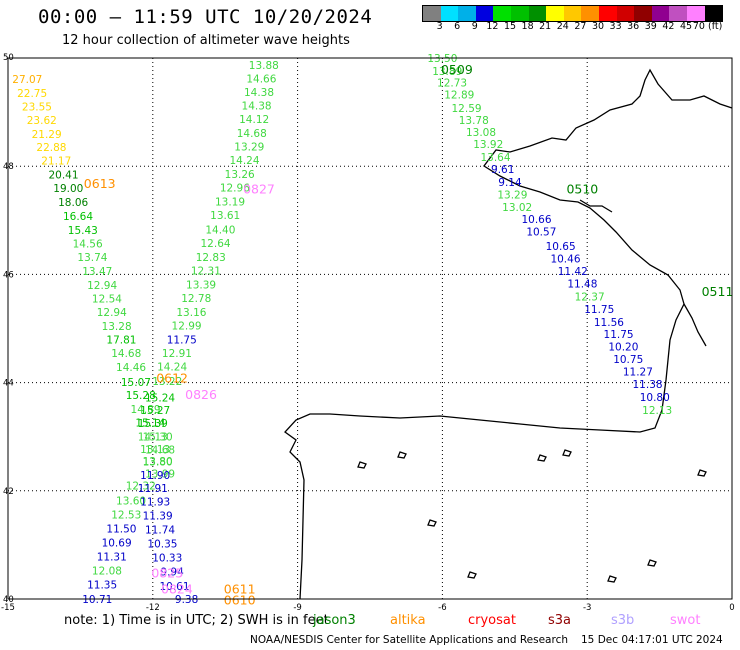  I want to click on wave-height-value: 12.83, so click(211, 258).